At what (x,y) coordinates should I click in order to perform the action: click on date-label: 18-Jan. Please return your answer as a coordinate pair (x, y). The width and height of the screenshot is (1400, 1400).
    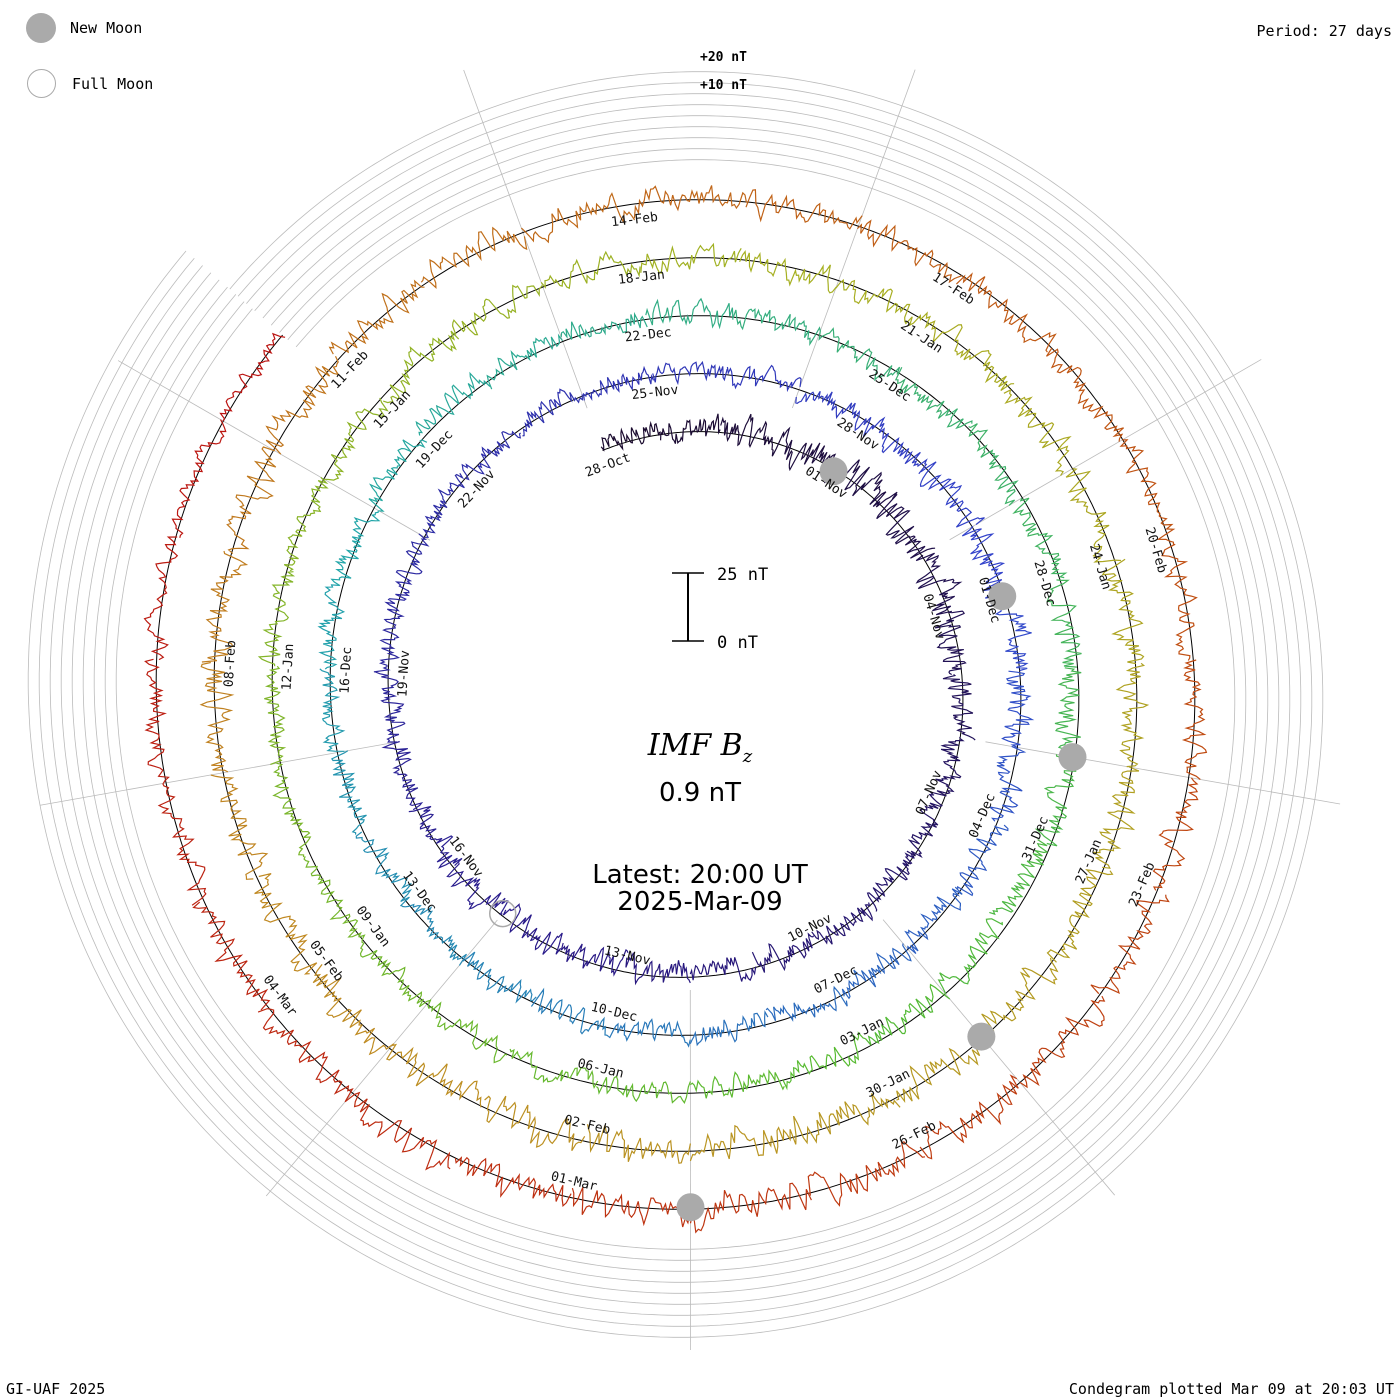
    Looking at the image, I should click on (641, 278).